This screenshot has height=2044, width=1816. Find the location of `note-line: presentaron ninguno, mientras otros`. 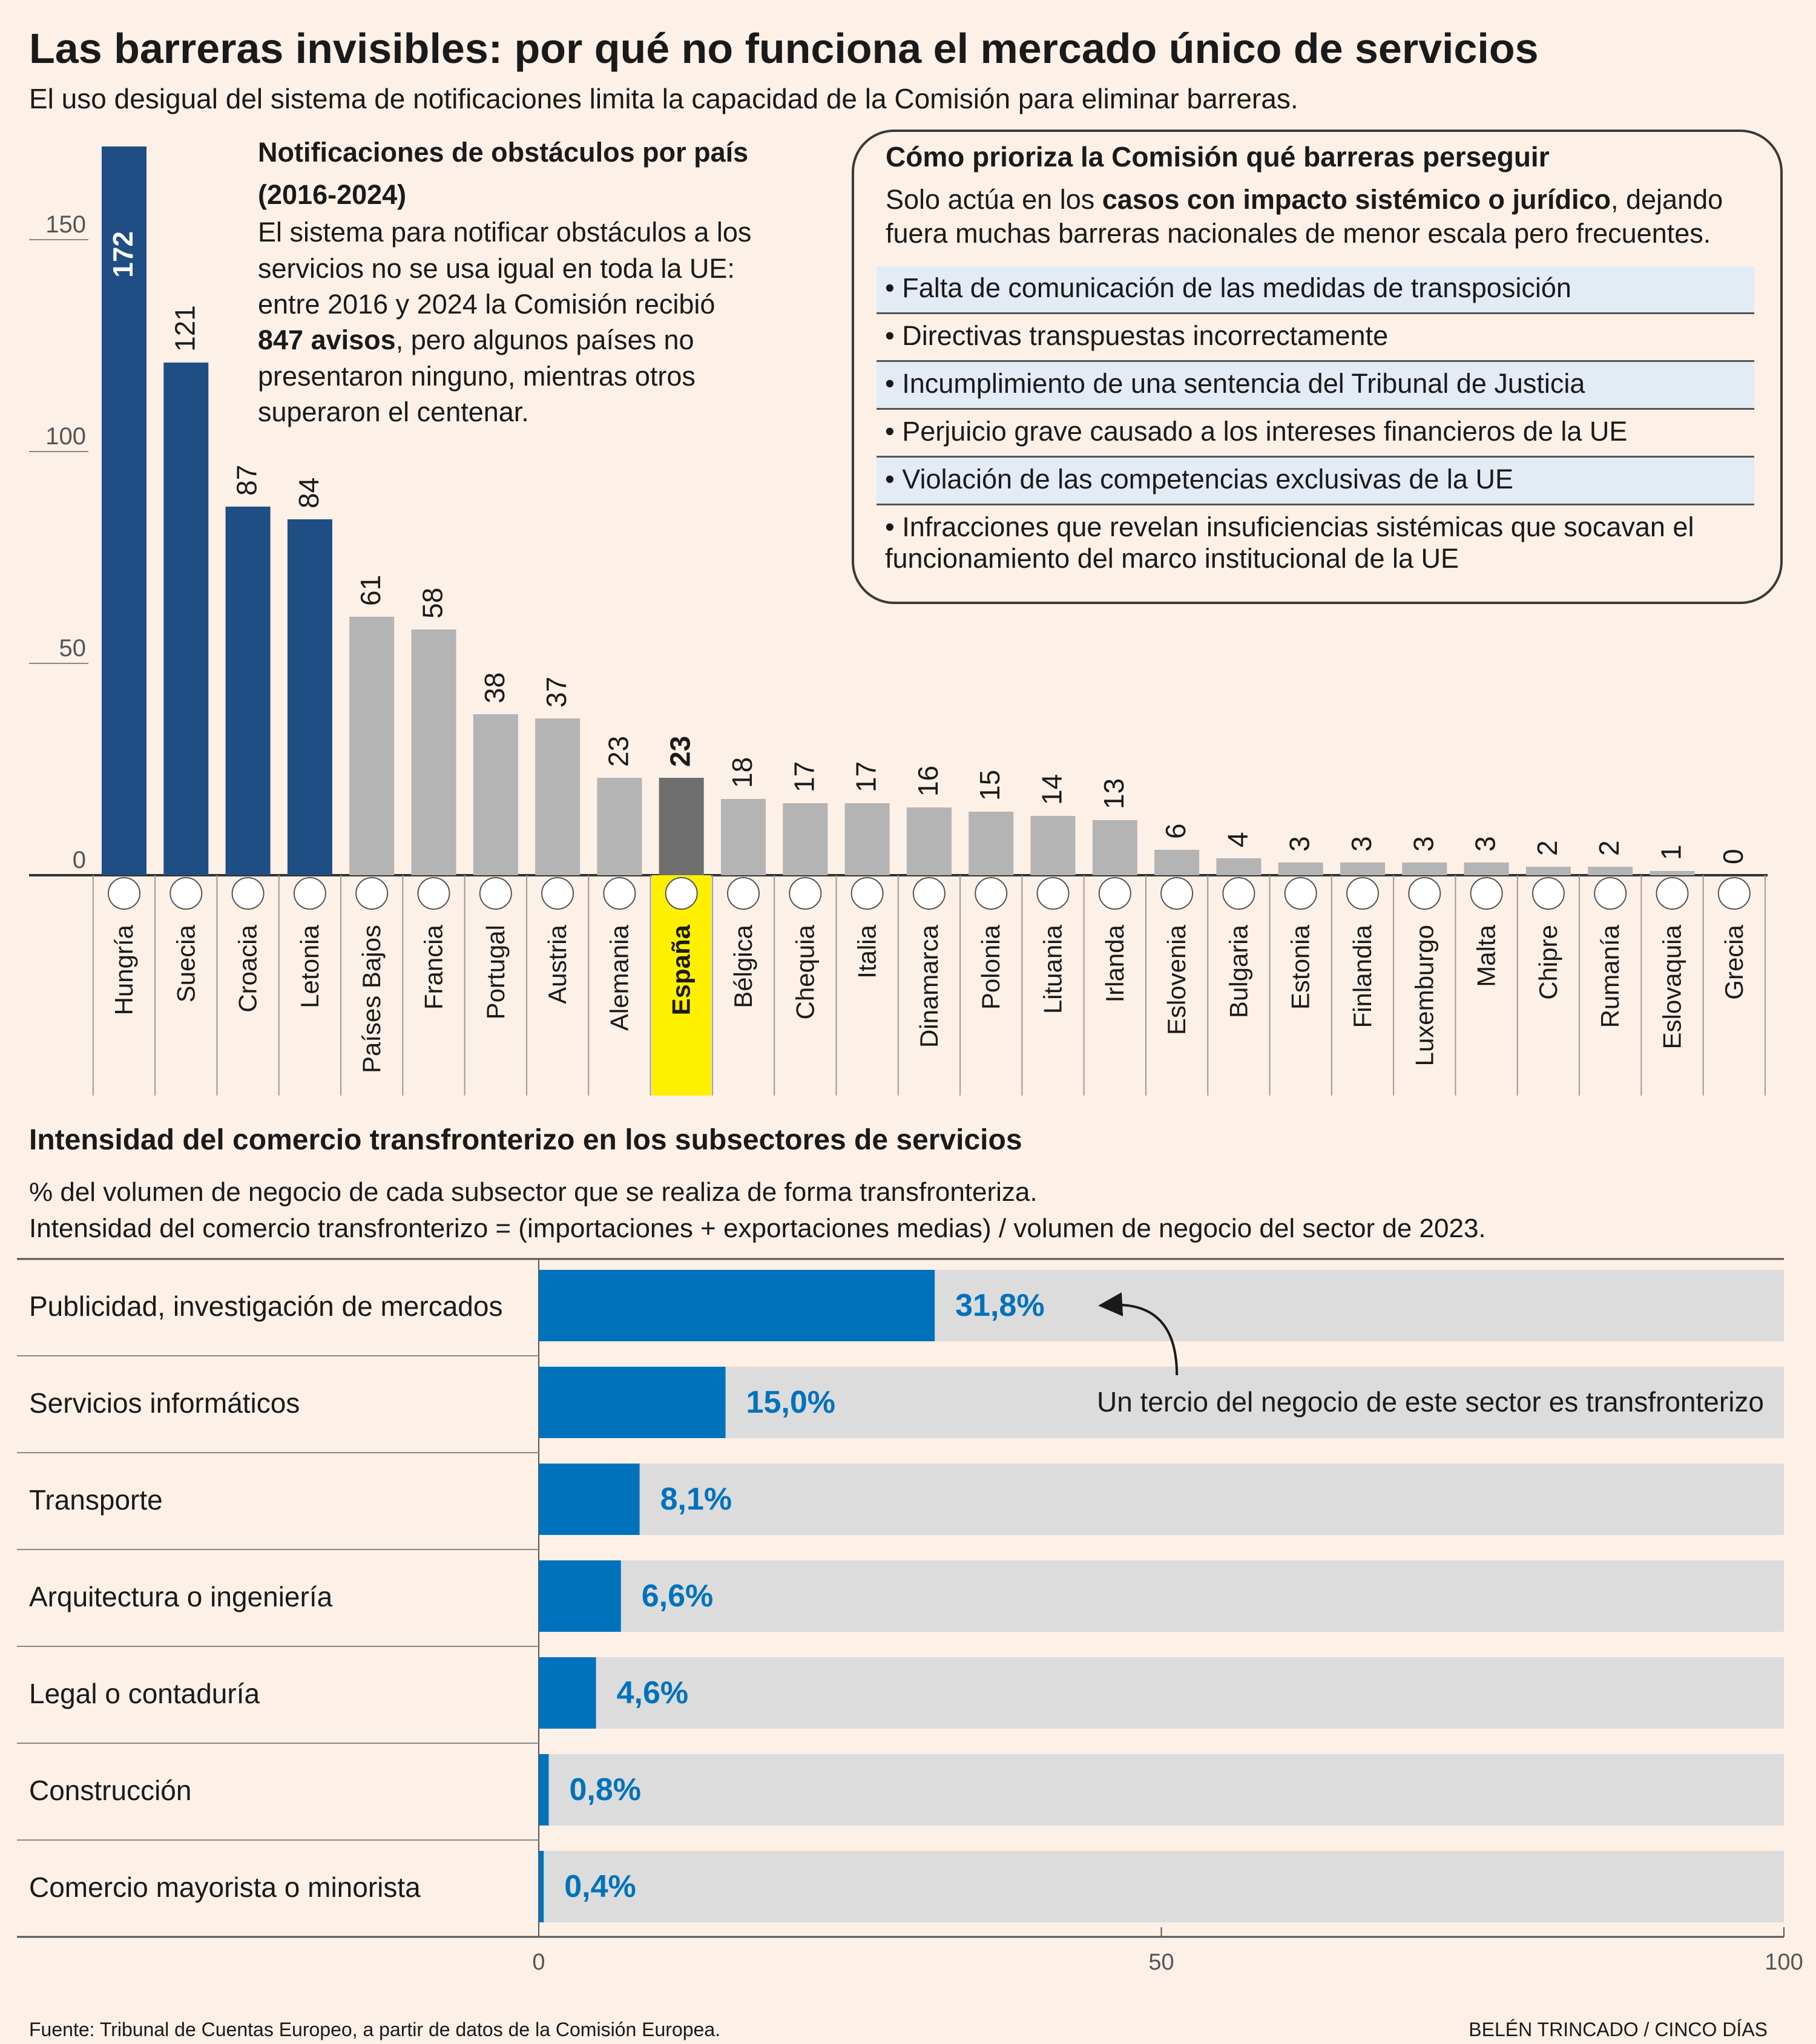

note-line: presentaron ninguno, mientras otros is located at coordinates (477, 376).